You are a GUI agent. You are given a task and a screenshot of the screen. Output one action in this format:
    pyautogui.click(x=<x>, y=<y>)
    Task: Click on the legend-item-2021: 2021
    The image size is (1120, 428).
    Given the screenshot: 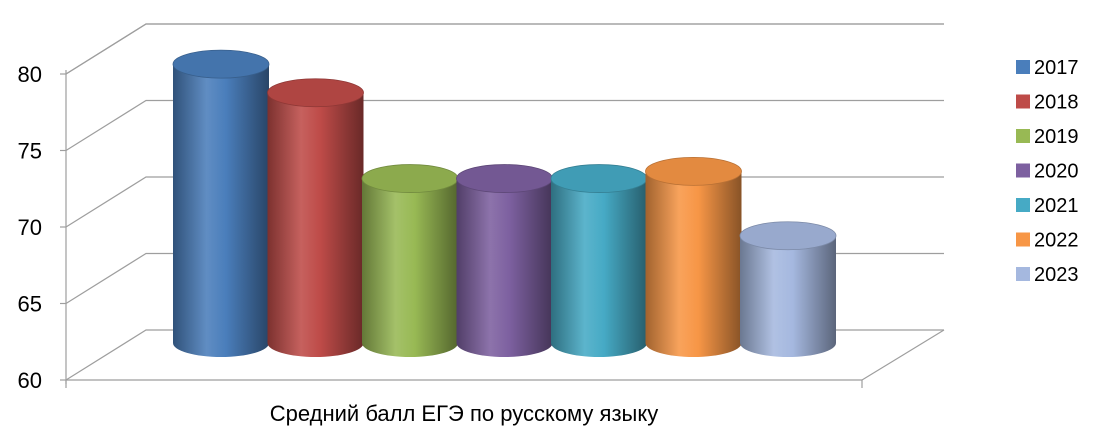 What is the action you would take?
    pyautogui.click(x=1047, y=206)
    